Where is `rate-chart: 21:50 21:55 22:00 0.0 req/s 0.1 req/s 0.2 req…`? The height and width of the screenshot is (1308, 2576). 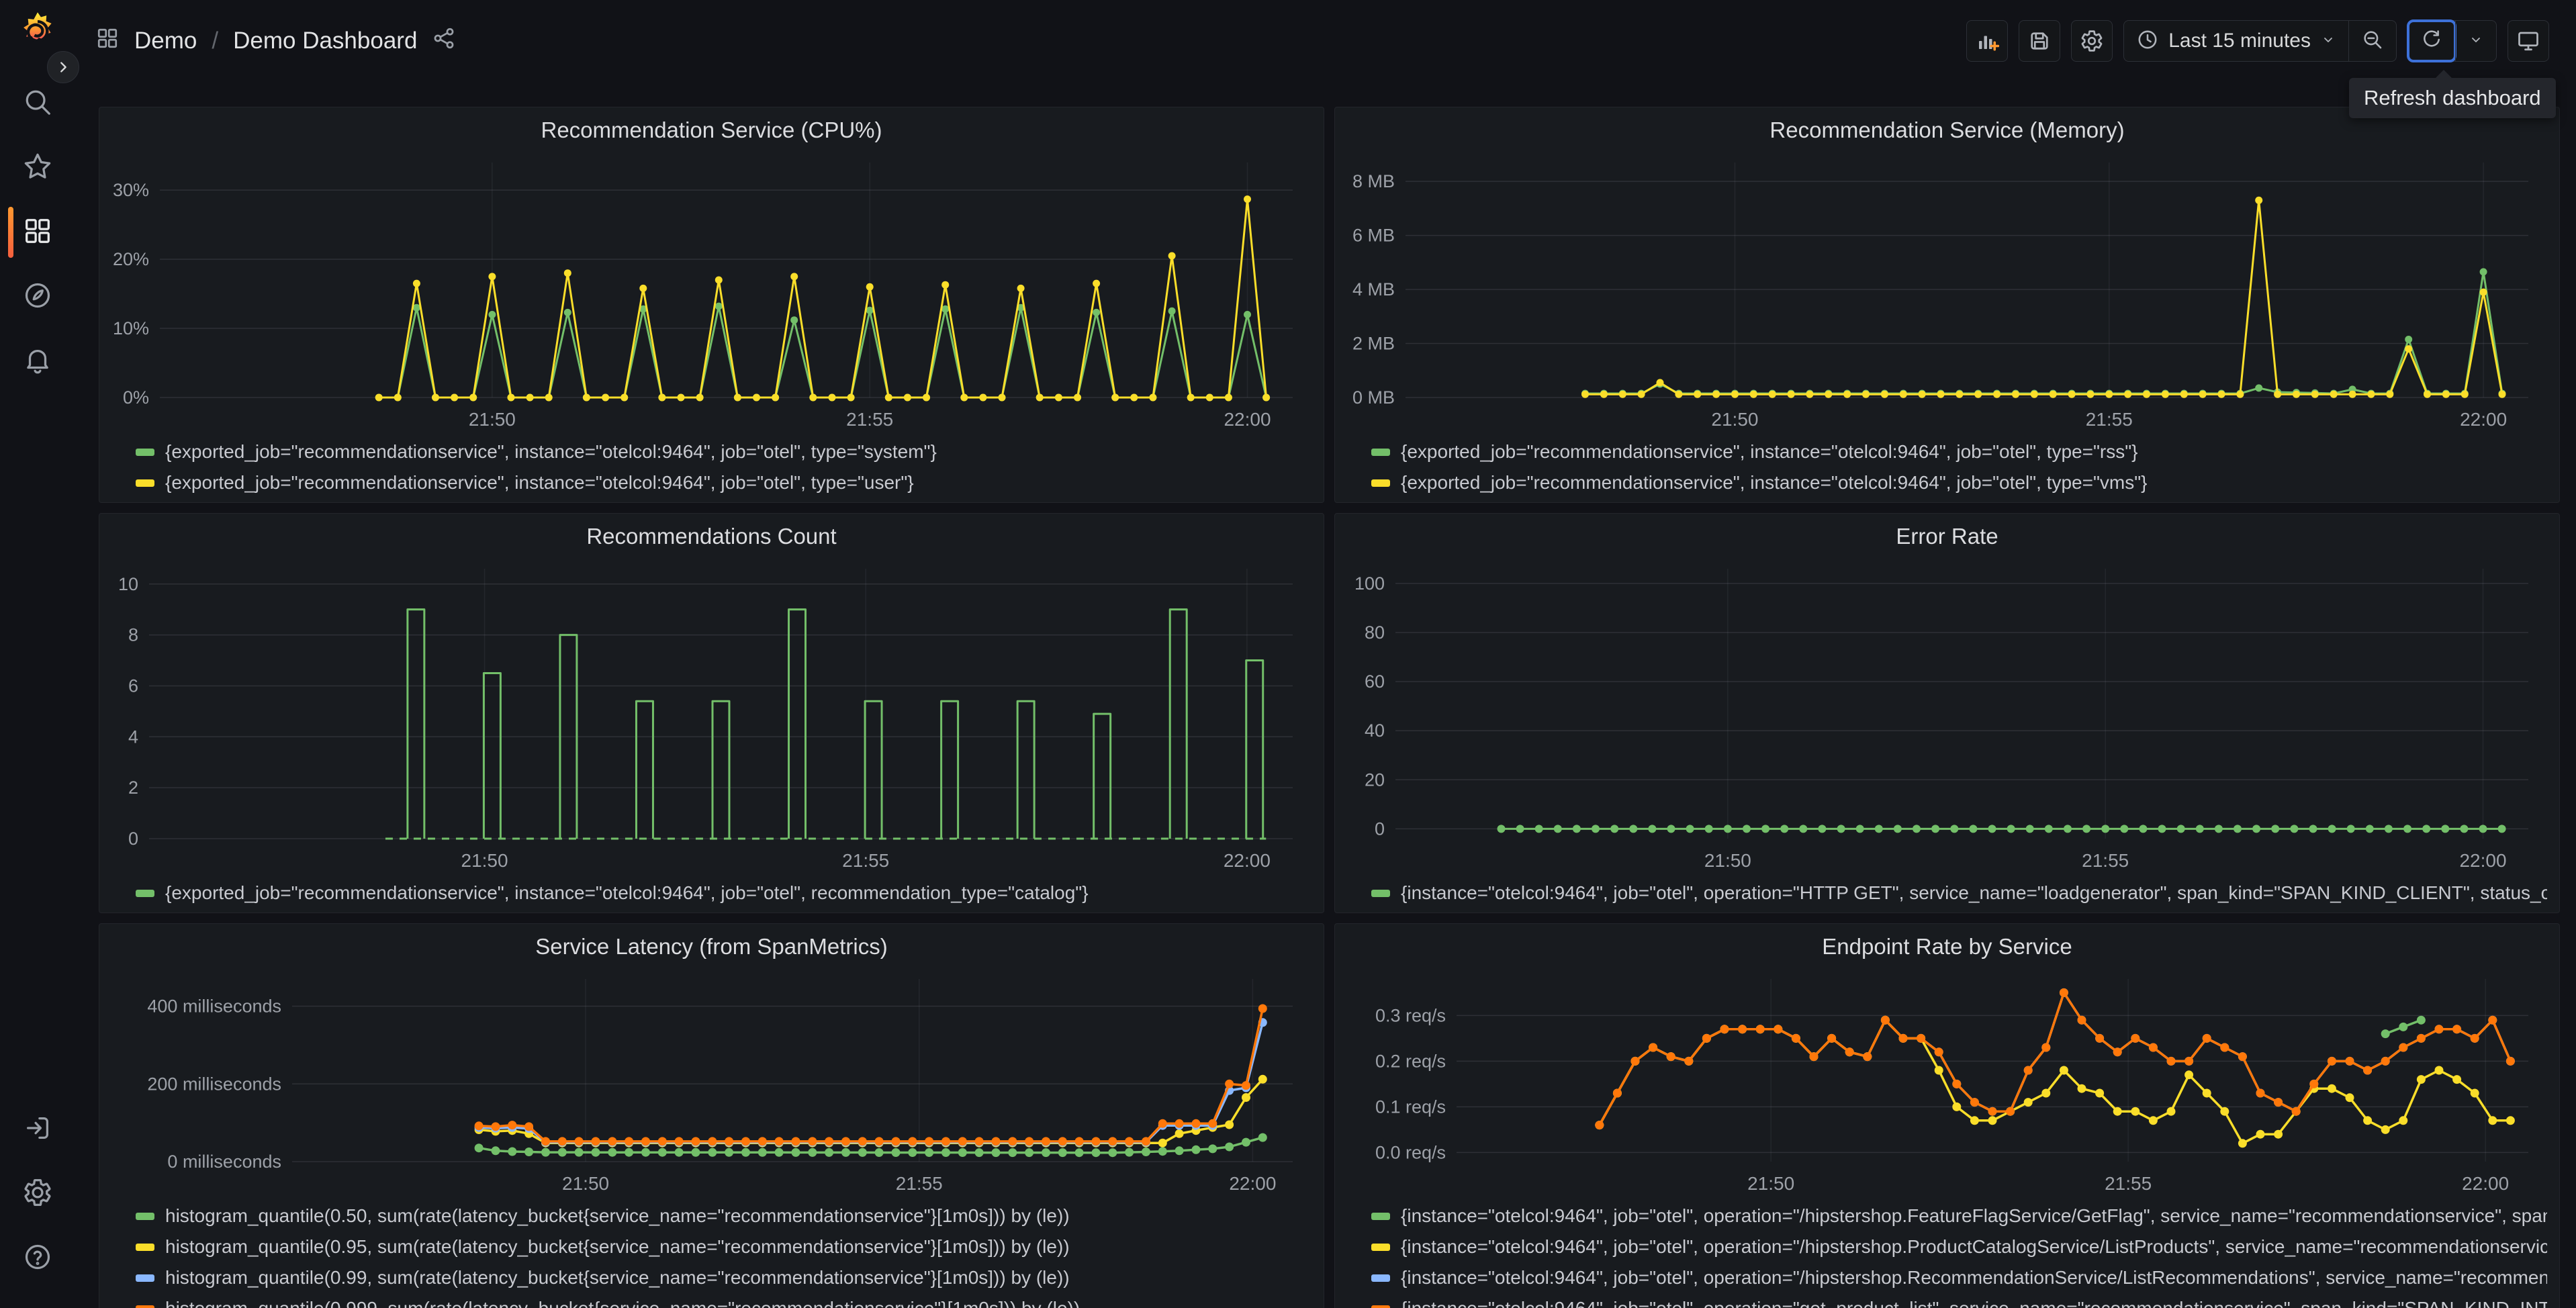 rate-chart: 21:50 21:55 22:00 0.0 req/s 0.1 req/s 0.2 req… is located at coordinates (1947, 1082).